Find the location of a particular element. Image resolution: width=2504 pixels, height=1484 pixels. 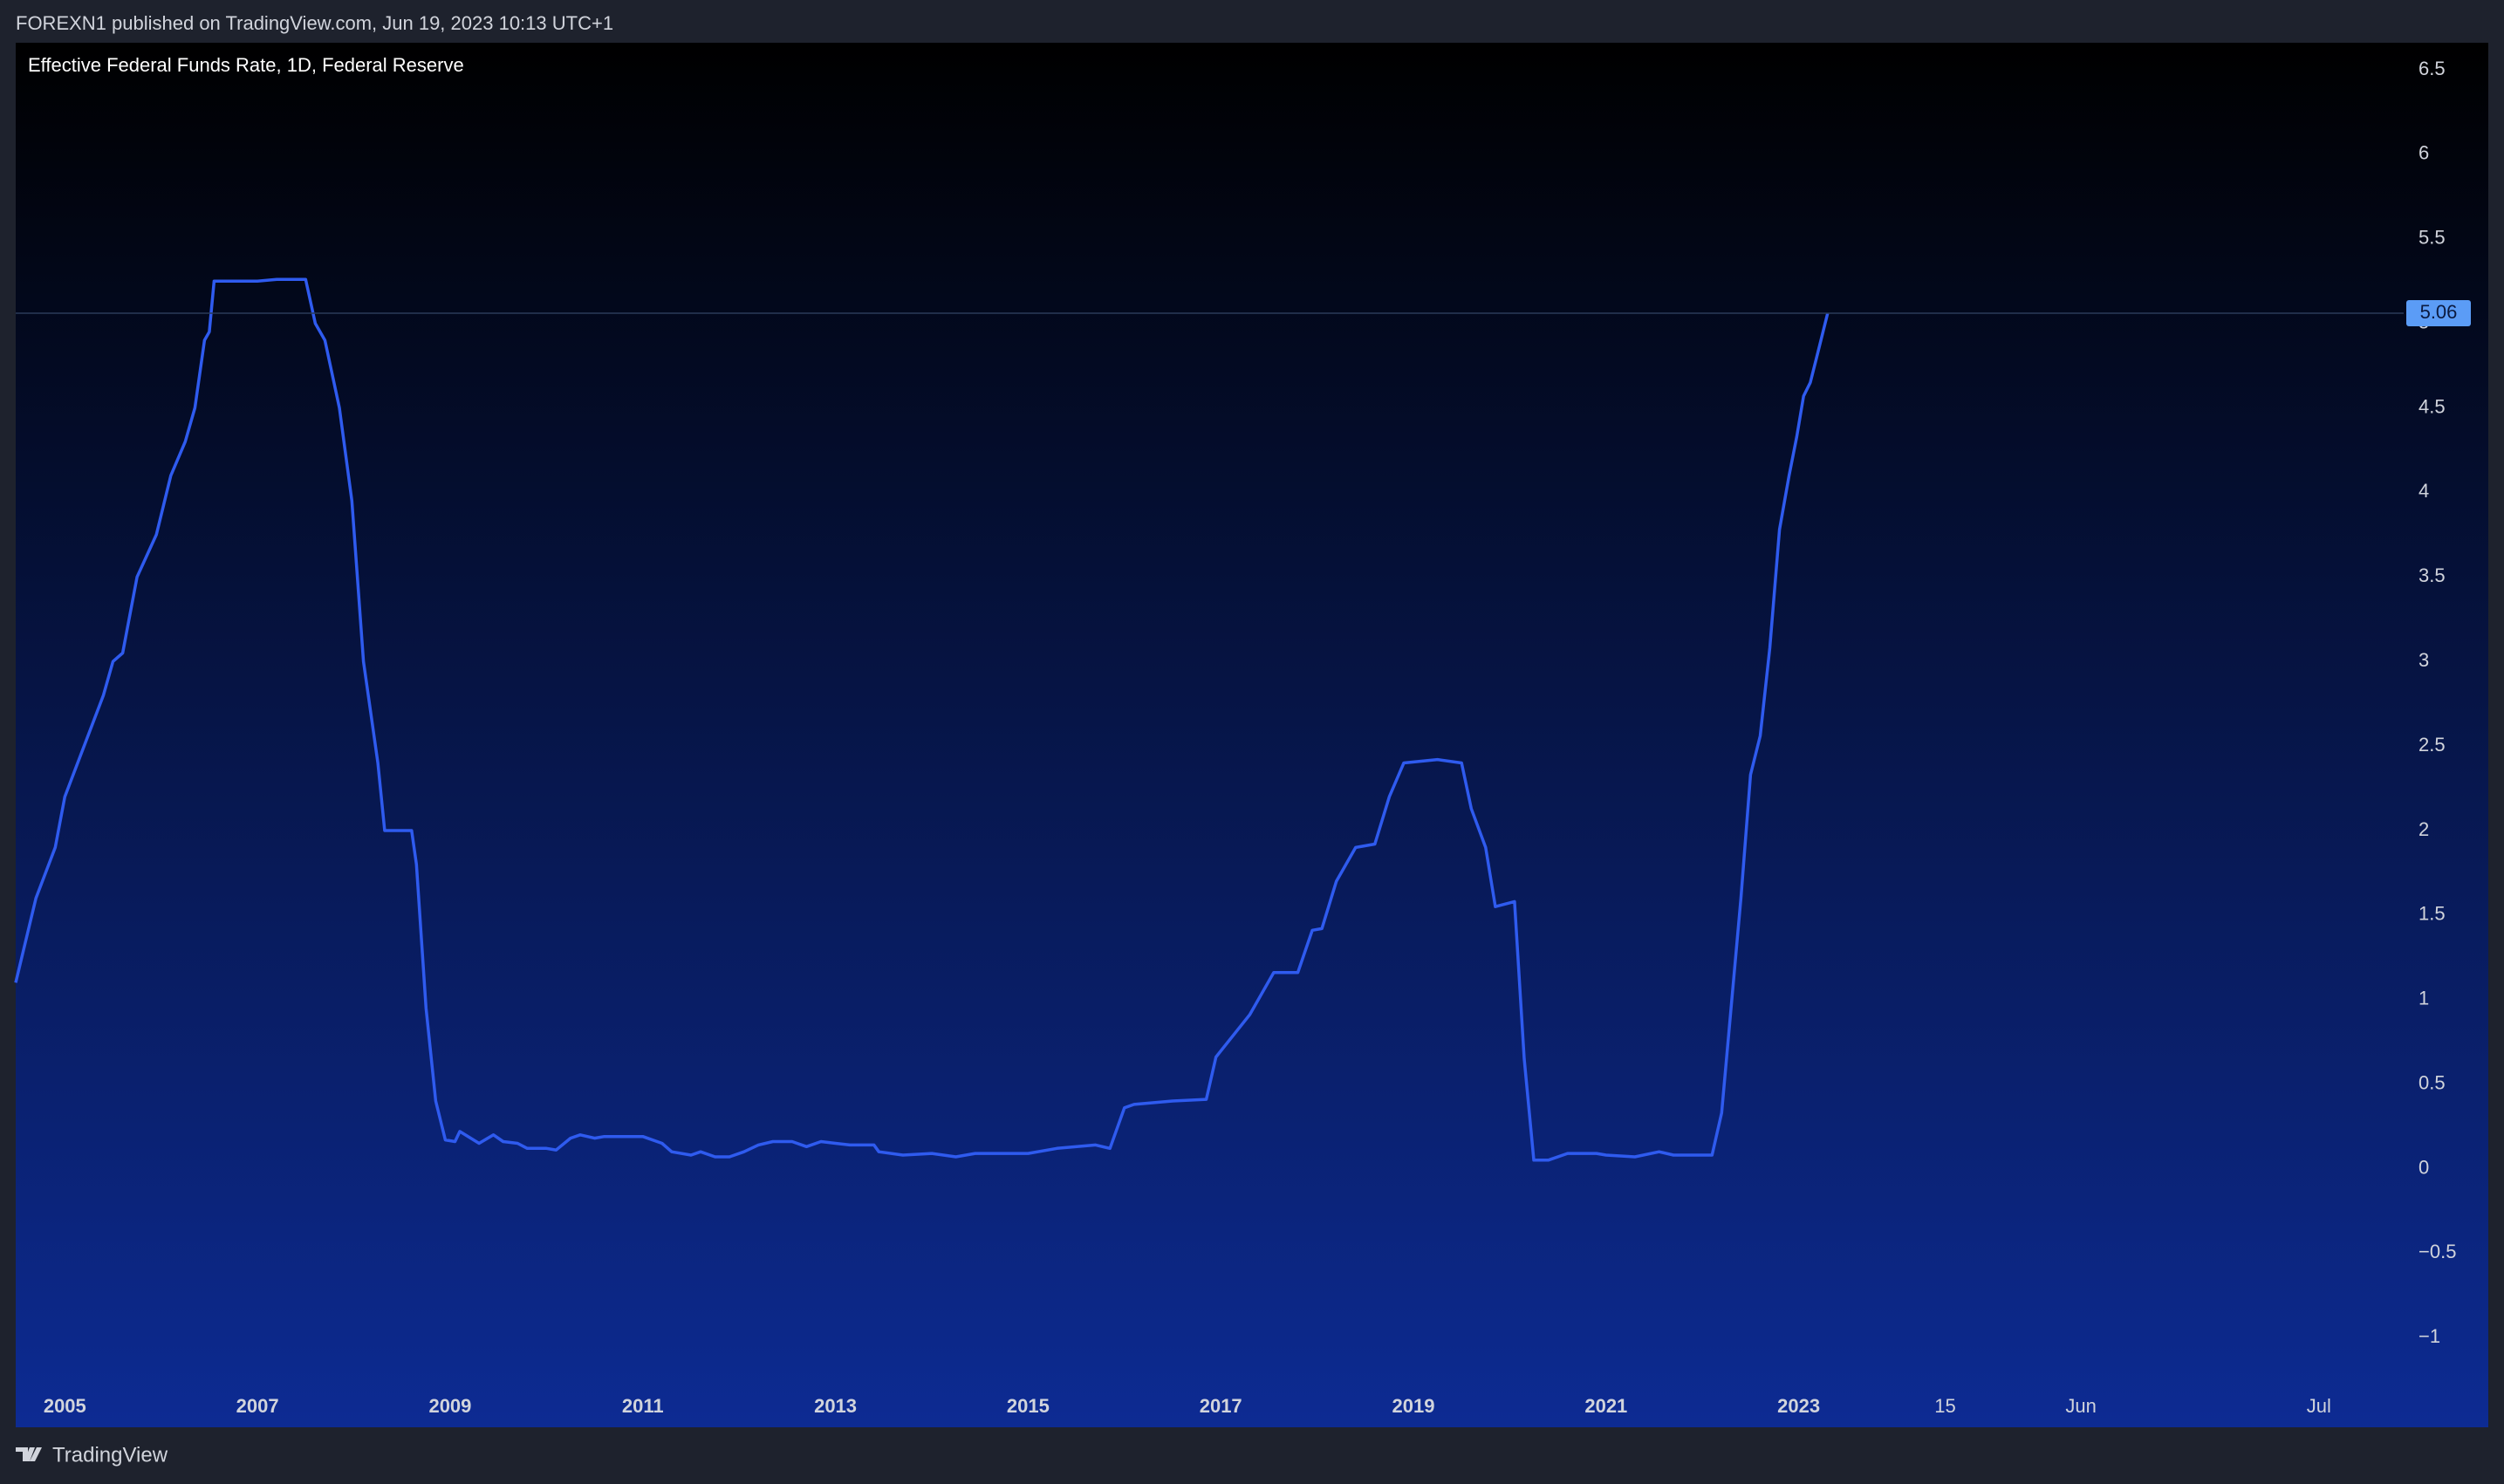

x-tick-label: 2013 is located at coordinates (835, 1406).